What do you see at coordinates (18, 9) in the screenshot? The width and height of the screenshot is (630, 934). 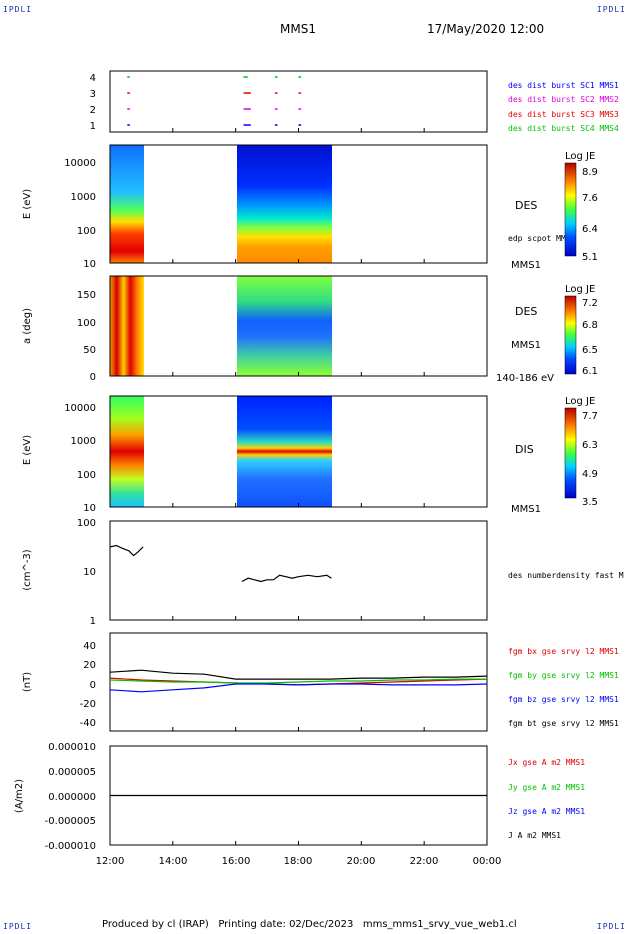 I see `corner-label-top-left: IPDLI` at bounding box center [18, 9].